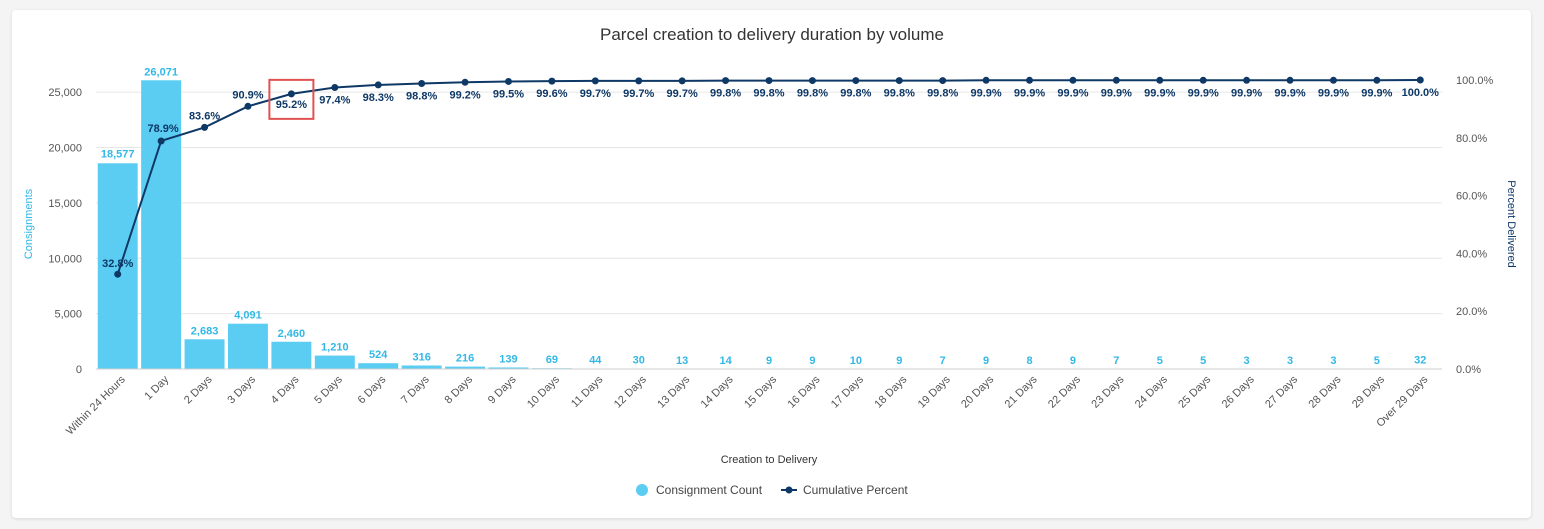  I want to click on x-tick-label: 15 Days, so click(760, 391).